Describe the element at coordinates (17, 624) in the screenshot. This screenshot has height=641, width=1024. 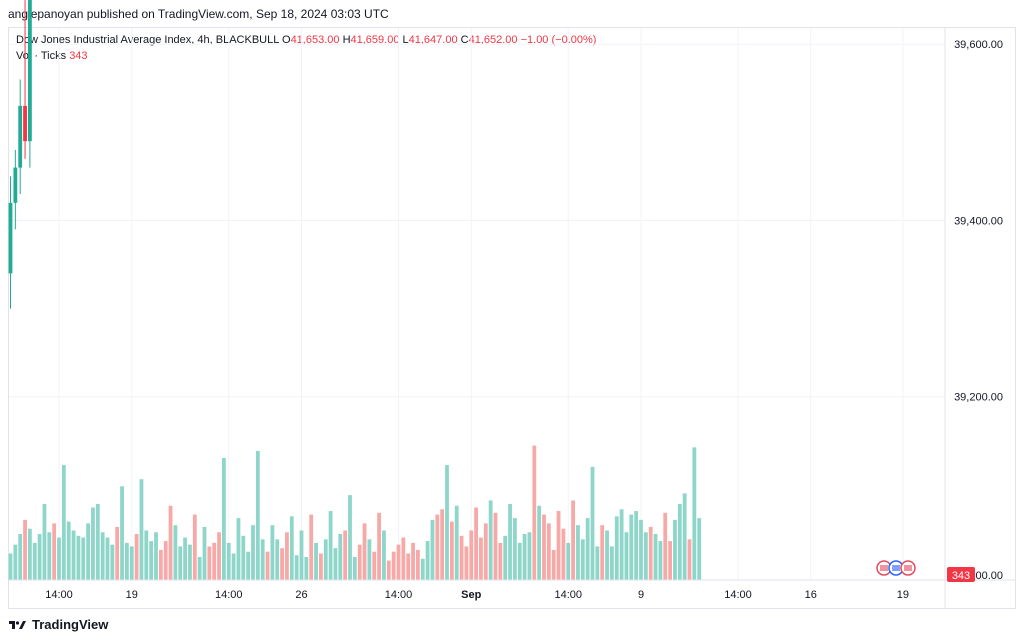
I see `tradingview-logo-icon` at that location.